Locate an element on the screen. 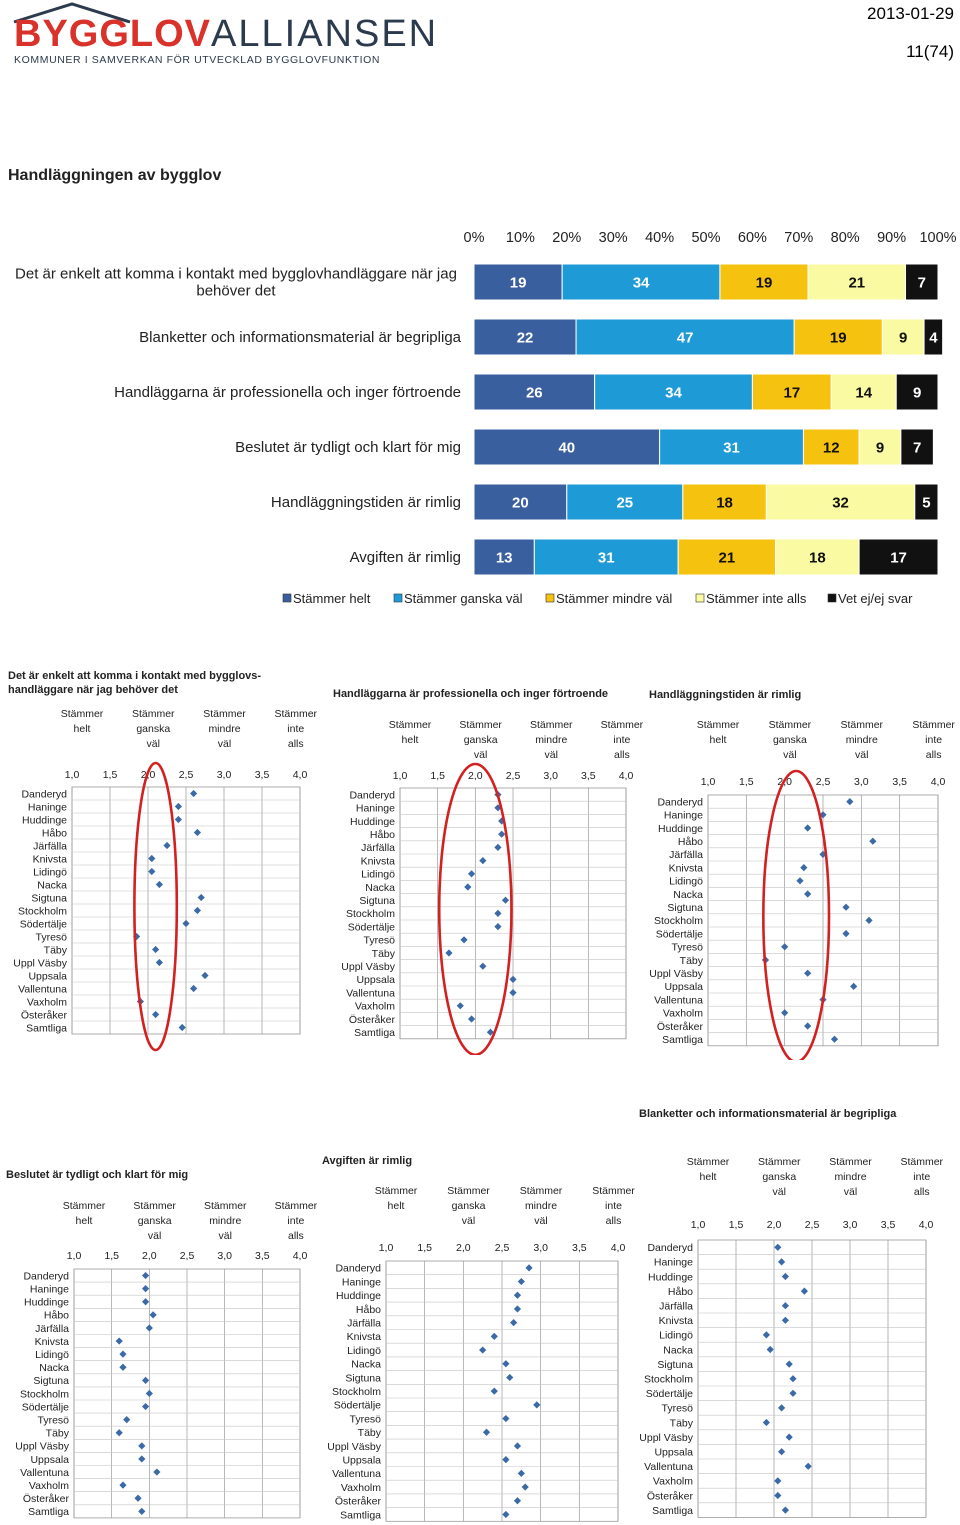 The image size is (960, 1525). category-label: Södertälje is located at coordinates (679, 934).